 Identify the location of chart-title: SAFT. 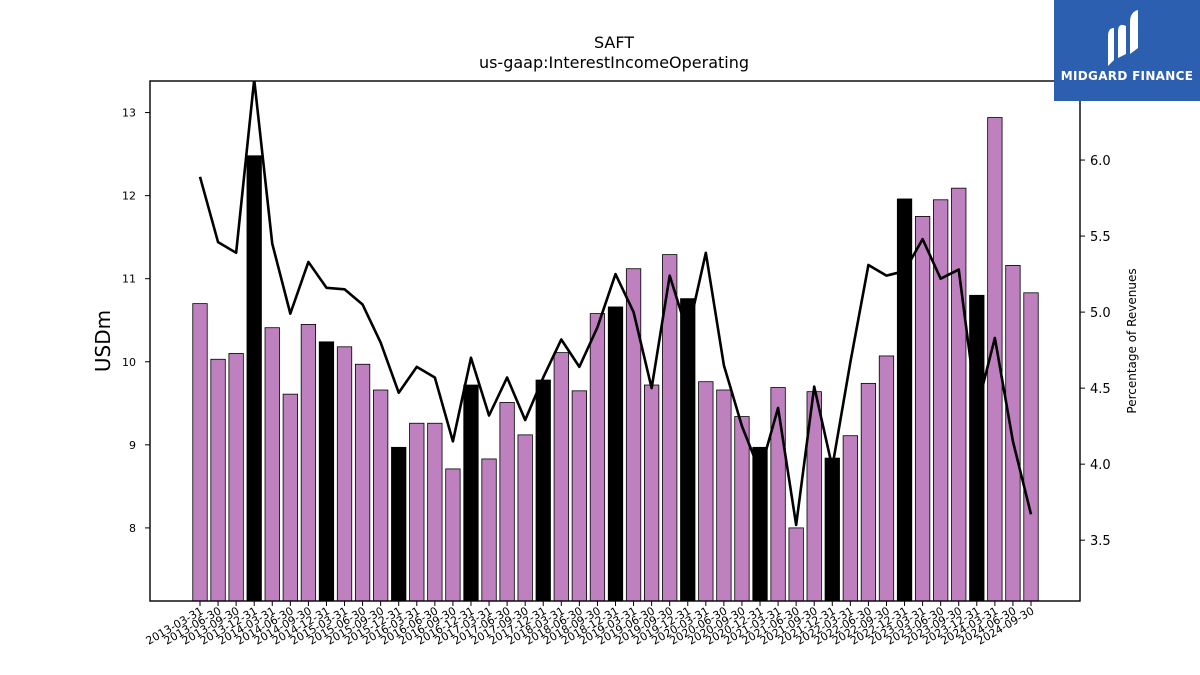
(614, 42).